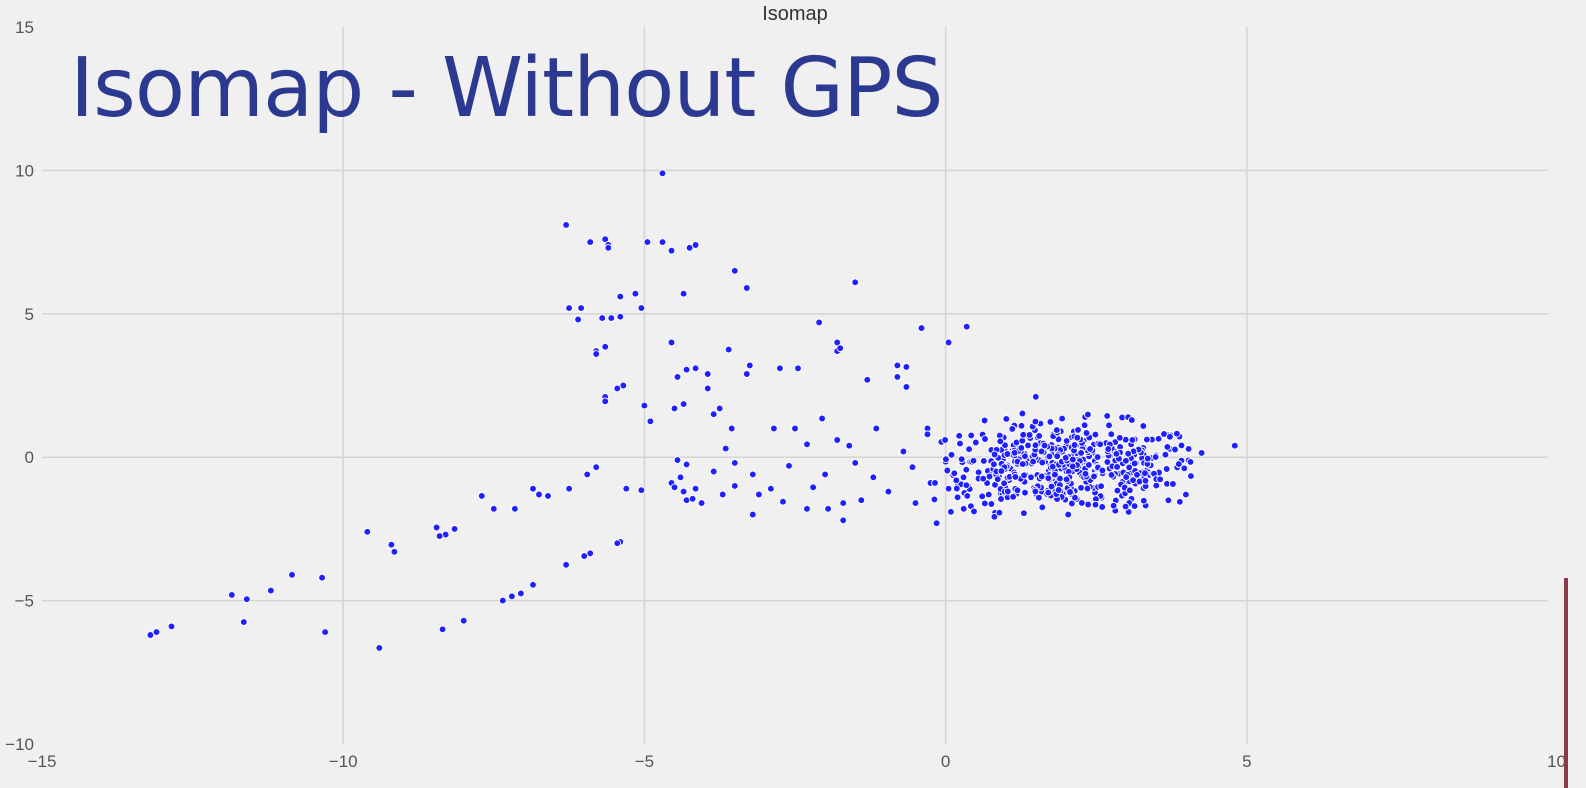  What do you see at coordinates (24, 27) in the screenshot?
I see `y-tick-label: 15` at bounding box center [24, 27].